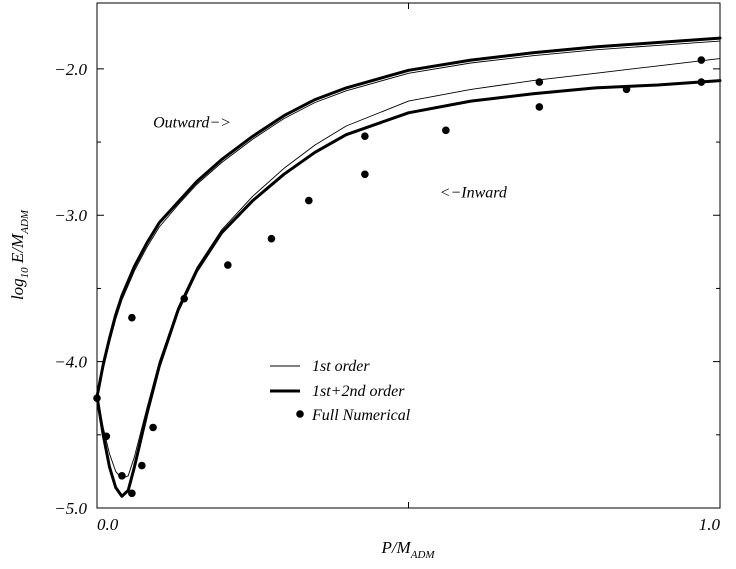 The height and width of the screenshot is (569, 736). I want to click on legend: 1st order 1st+2nd order Full Numerical, so click(340, 391).